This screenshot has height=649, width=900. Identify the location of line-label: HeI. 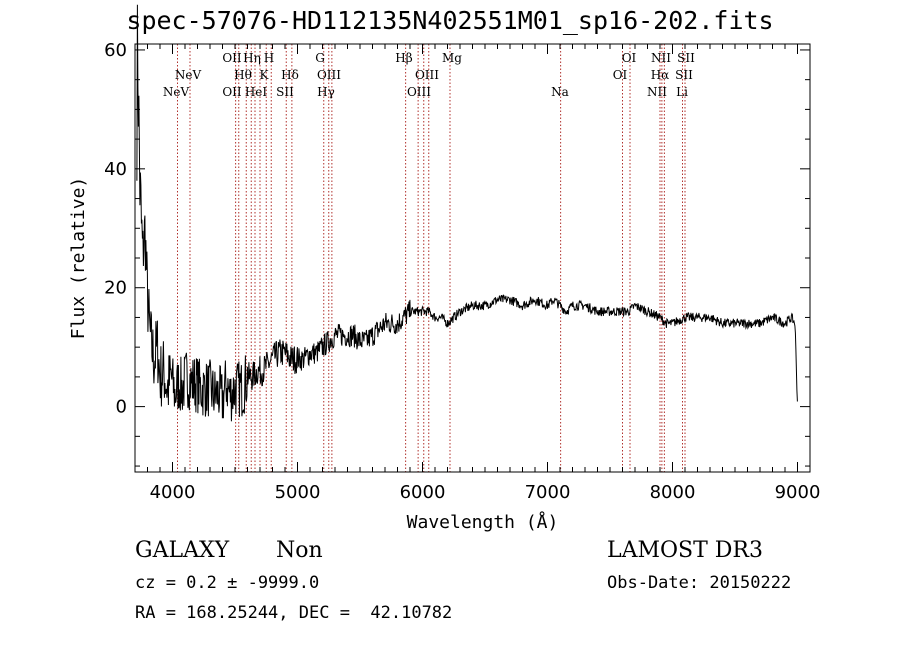
(256, 92).